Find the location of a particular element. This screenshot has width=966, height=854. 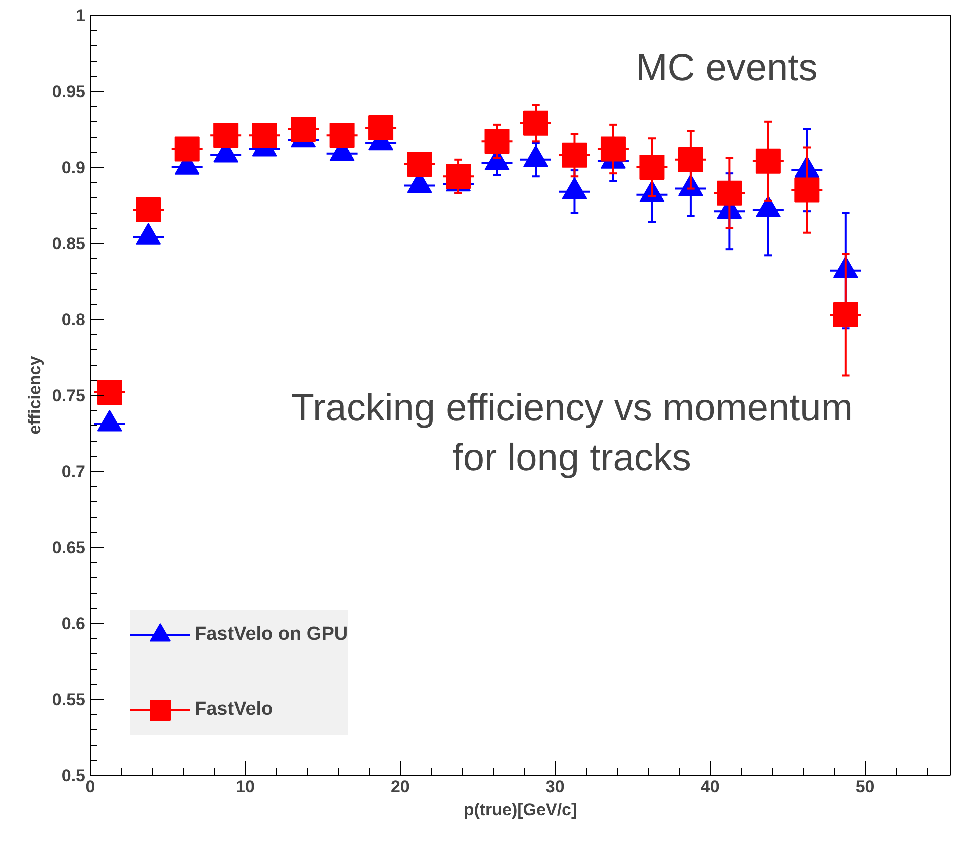

annotation: Tracking efficiency vs momentum for long tracks is located at coordinates (572, 433).